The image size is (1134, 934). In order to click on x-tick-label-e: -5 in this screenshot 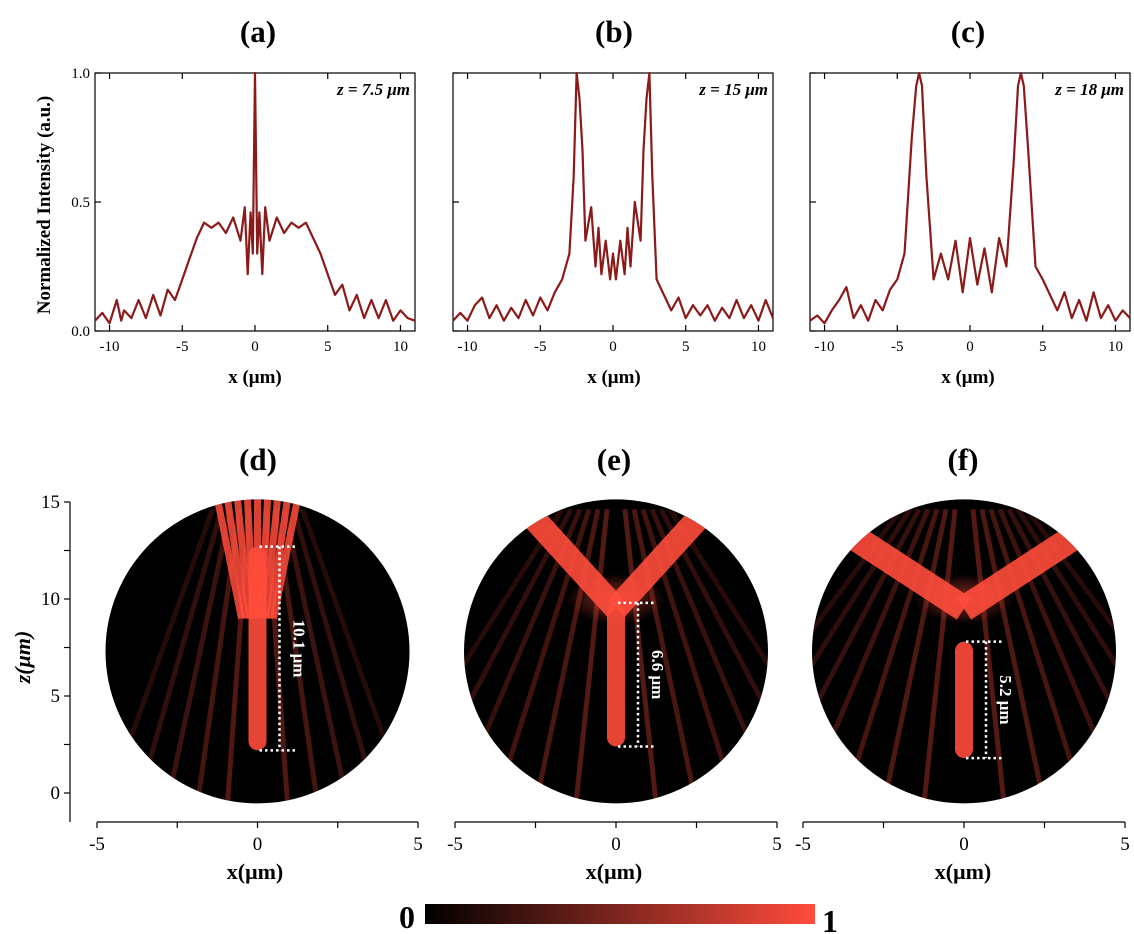, I will do `click(455, 844)`.